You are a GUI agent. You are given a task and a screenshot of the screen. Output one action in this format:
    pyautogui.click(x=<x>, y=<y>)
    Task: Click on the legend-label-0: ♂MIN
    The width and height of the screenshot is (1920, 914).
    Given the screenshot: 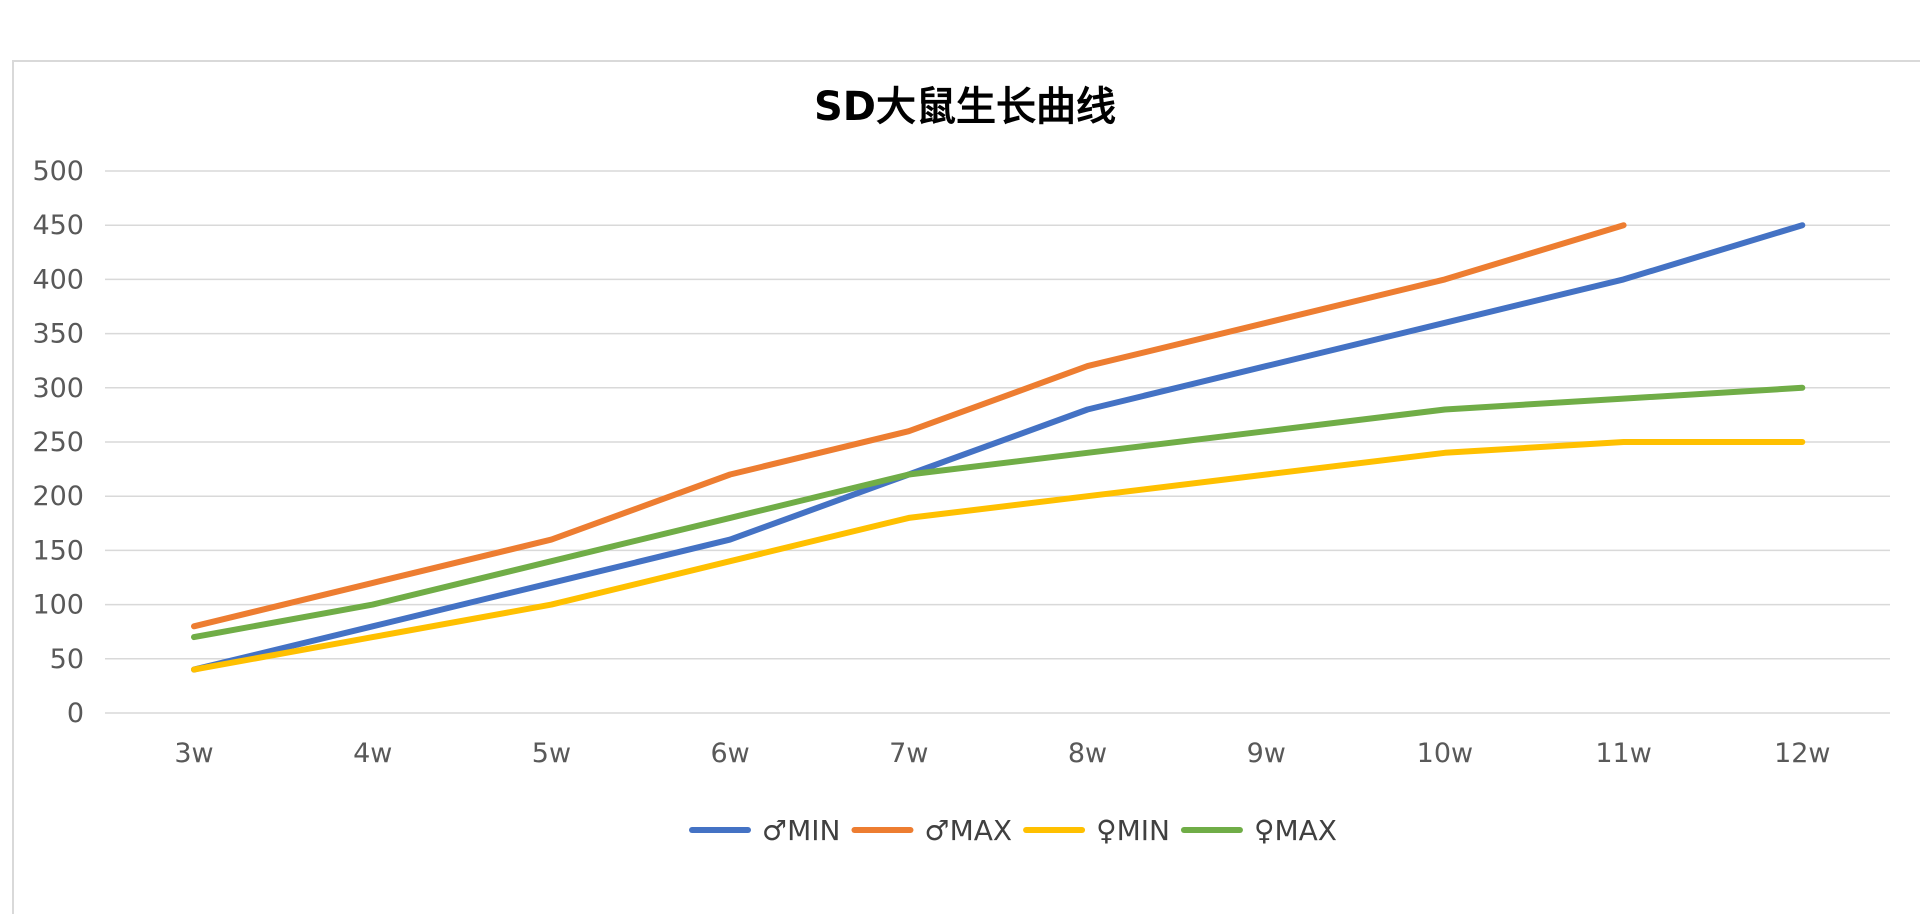 What is the action you would take?
    pyautogui.click(x=801, y=830)
    